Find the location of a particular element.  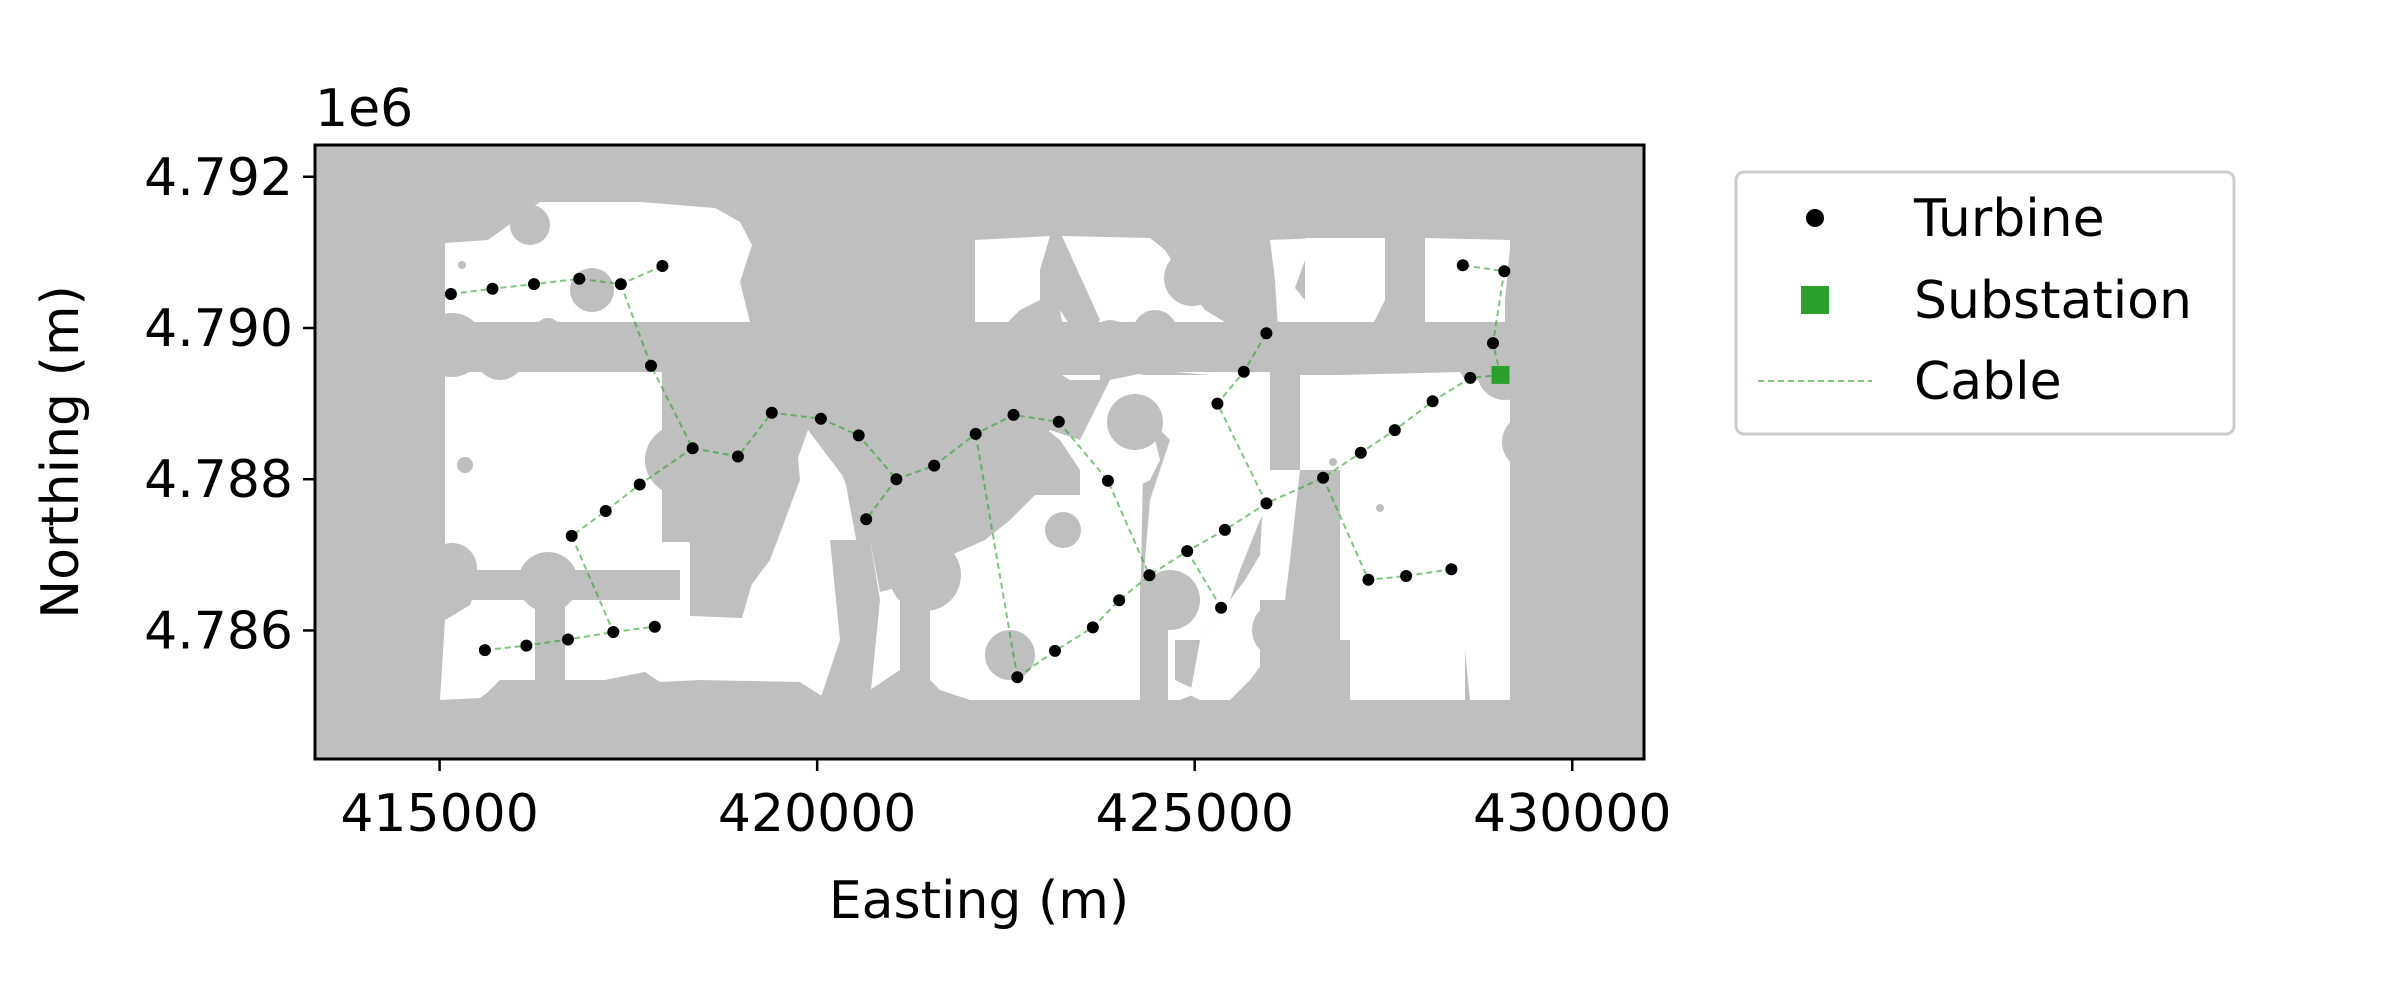

legend-box is located at coordinates (1985, 303).